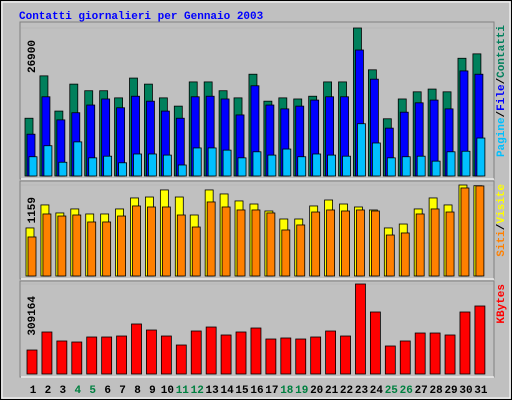 Image resolution: width=512 pixels, height=400 pixels. I want to click on x-tick-label: 14, so click(227, 391).